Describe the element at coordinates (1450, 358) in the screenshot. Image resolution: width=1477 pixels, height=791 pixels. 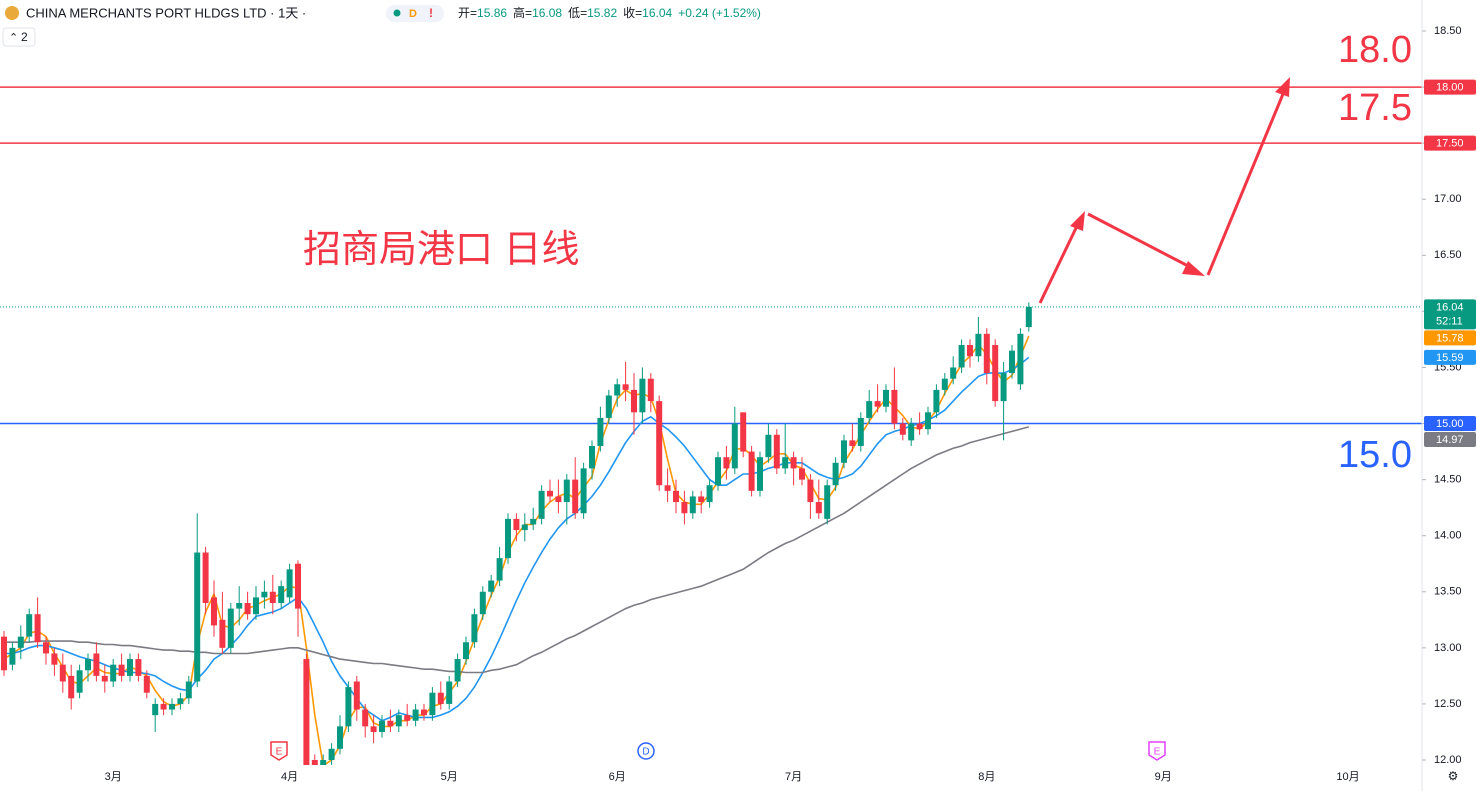
I see `price-tag-label: 15.59` at that location.